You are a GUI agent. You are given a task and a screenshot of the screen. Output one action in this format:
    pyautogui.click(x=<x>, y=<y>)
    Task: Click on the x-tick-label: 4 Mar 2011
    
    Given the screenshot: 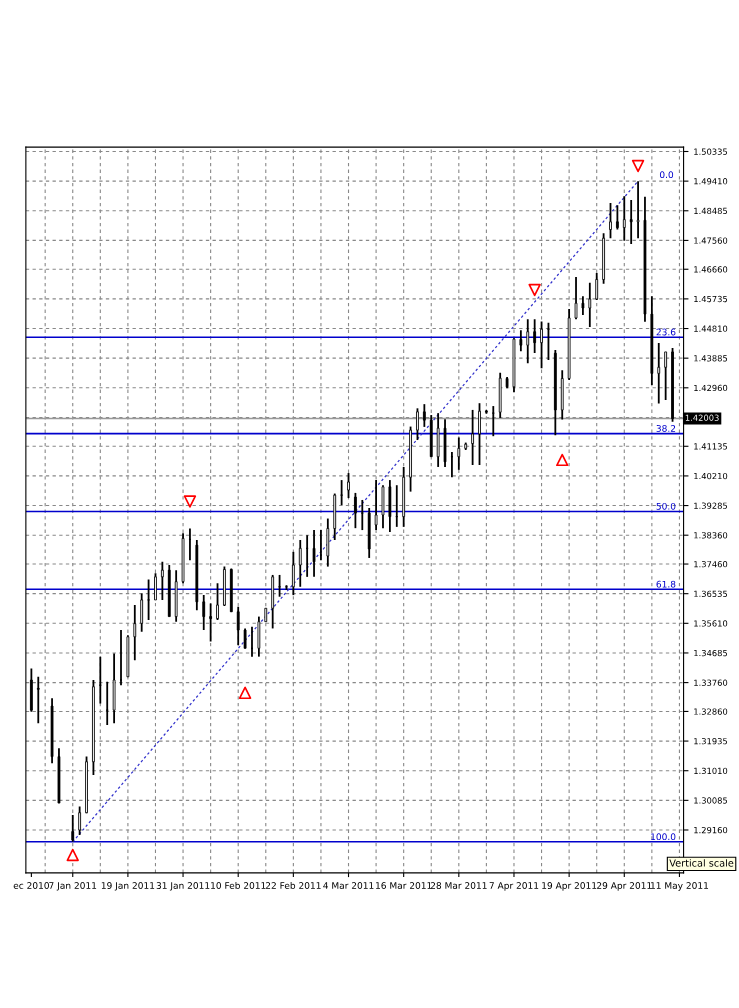 What is the action you would take?
    pyautogui.click(x=348, y=885)
    